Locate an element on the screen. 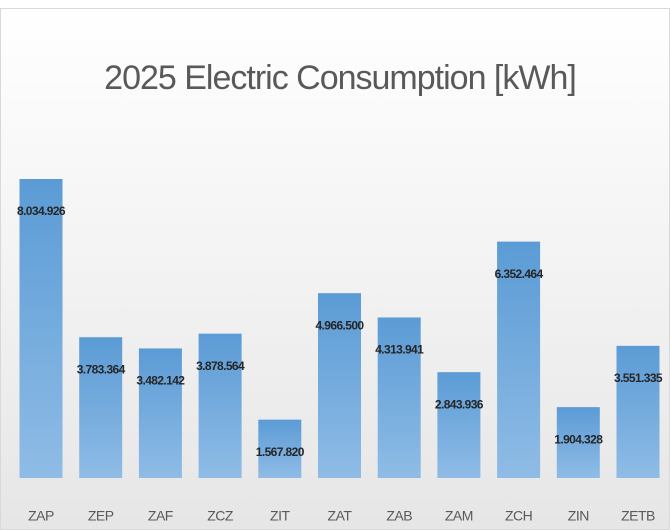 The height and width of the screenshot is (530, 670). data-label: 1.904.328 is located at coordinates (578, 439).